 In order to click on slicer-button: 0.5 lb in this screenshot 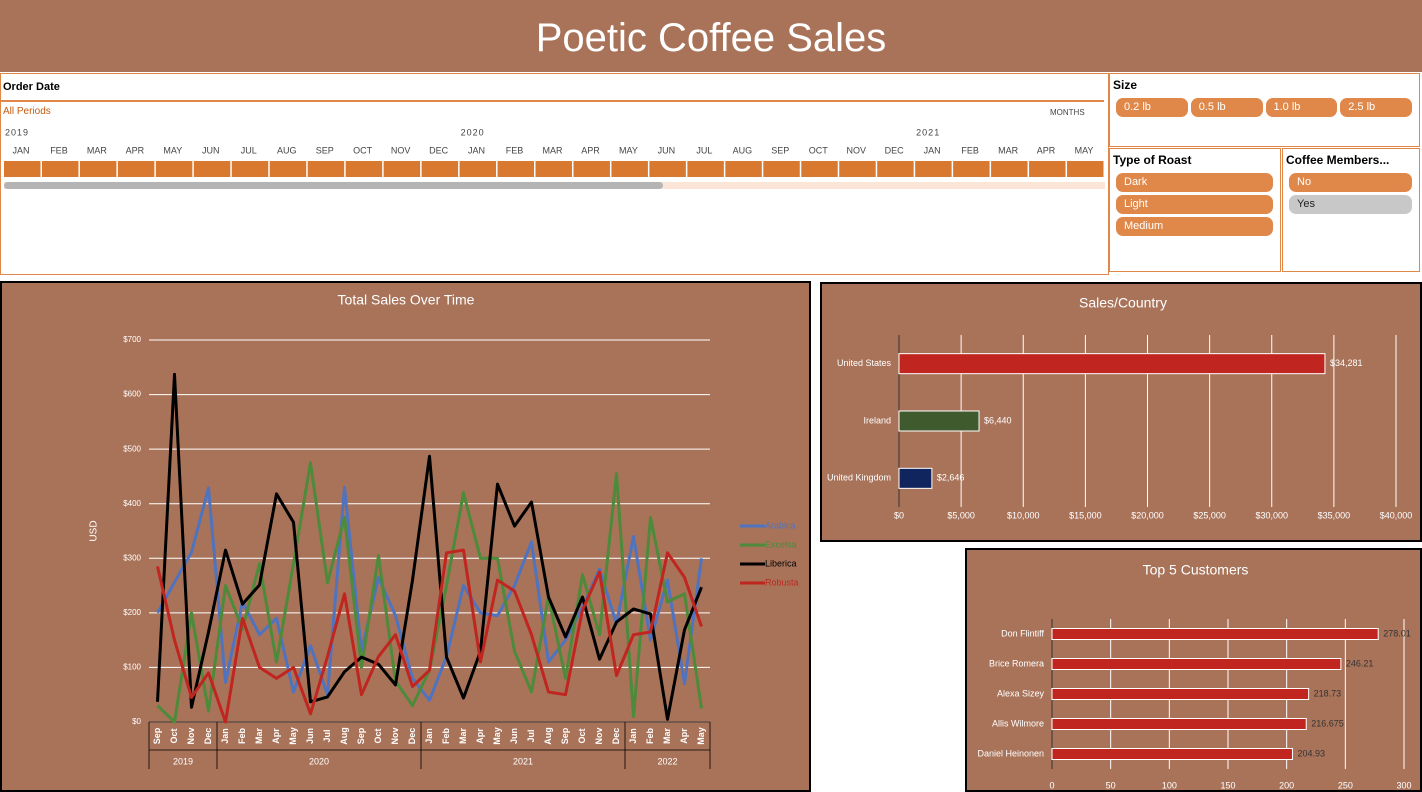, I will do `click(1226, 107)`.